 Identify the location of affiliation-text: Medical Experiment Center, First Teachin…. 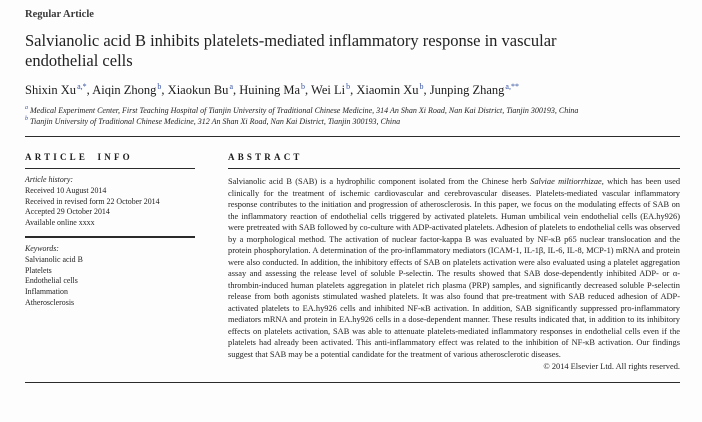
(304, 110).